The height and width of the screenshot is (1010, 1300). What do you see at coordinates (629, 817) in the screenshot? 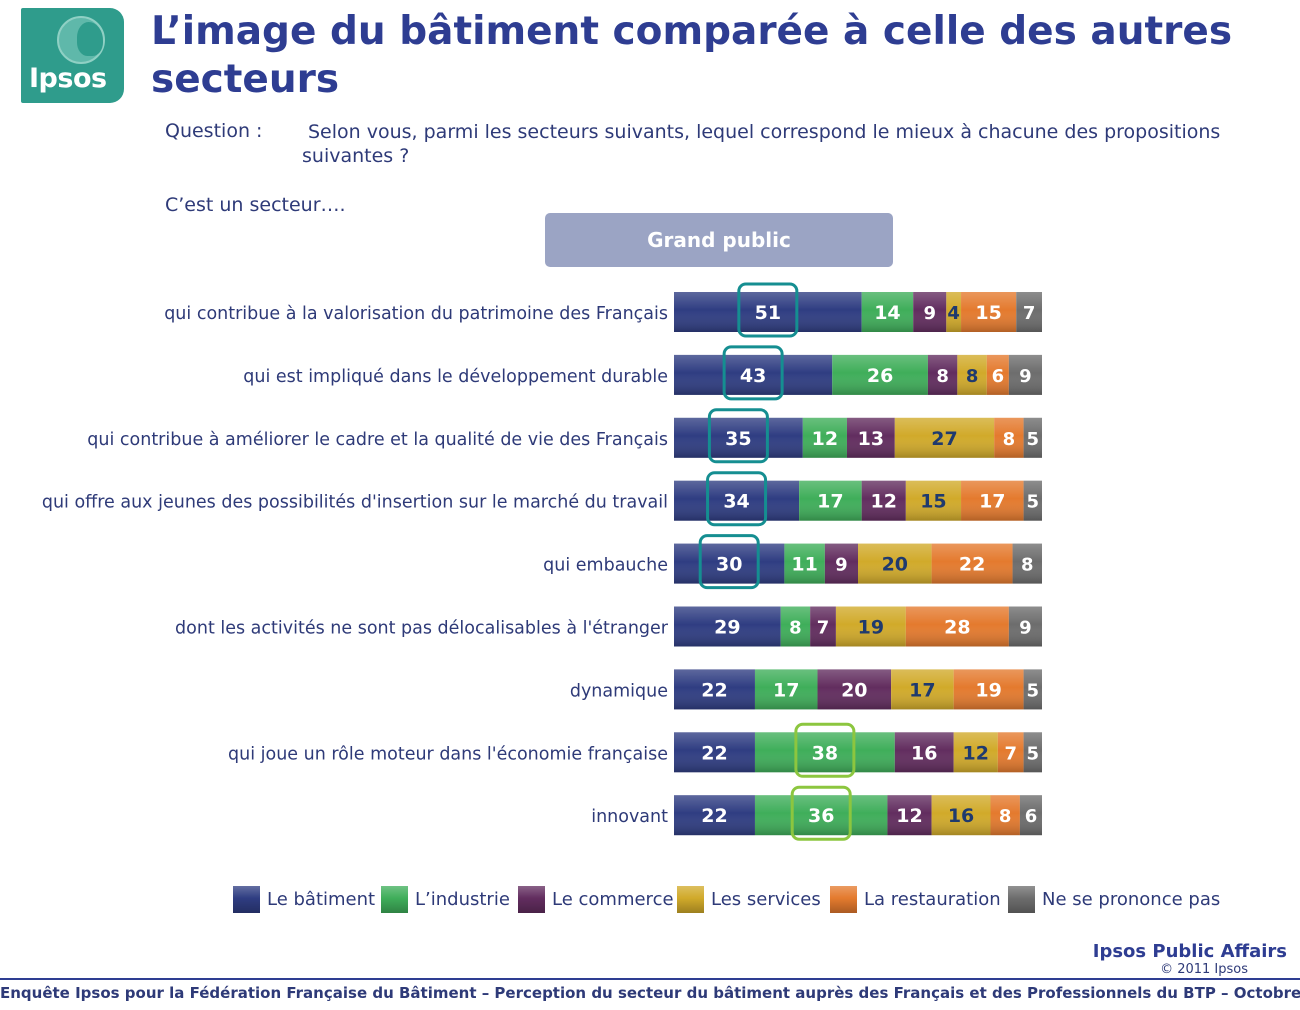
I see `category-label: innovant` at bounding box center [629, 817].